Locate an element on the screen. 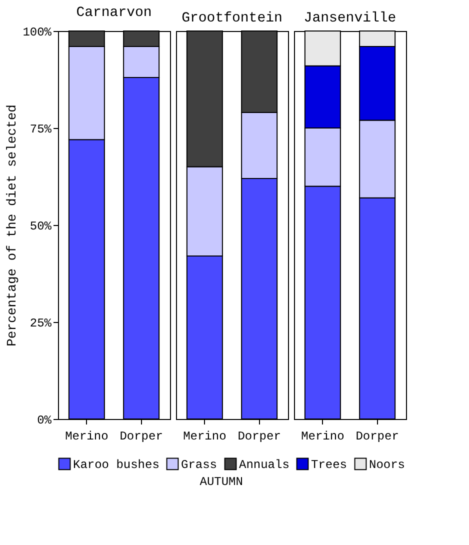 The image size is (469, 545). text: AUTUMN is located at coordinates (221, 482).